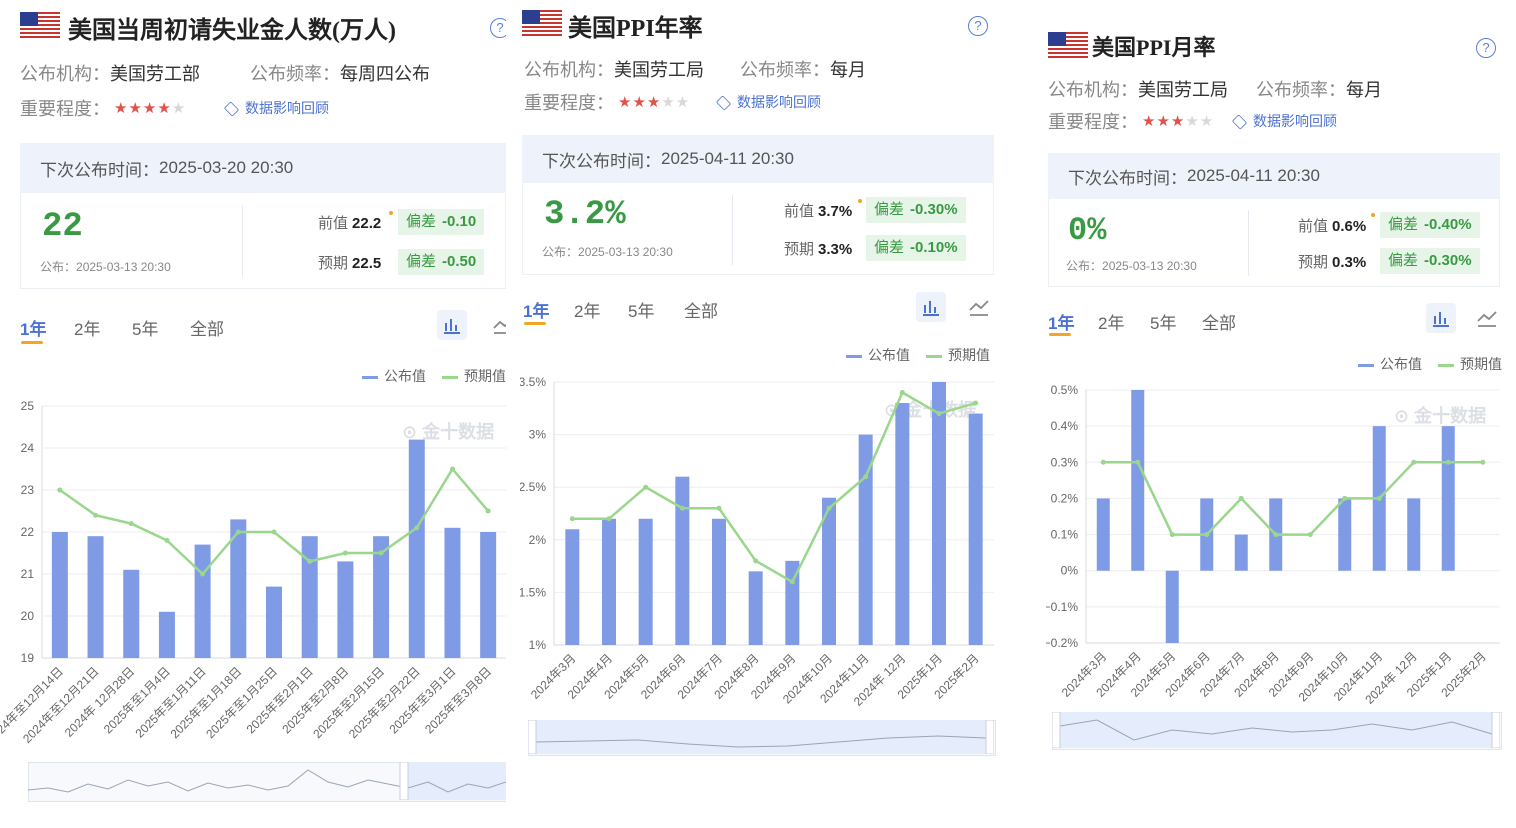 This screenshot has width=1516, height=828. What do you see at coordinates (1470, 364) in the screenshot?
I see `legend-forecast: 预期值` at bounding box center [1470, 364].